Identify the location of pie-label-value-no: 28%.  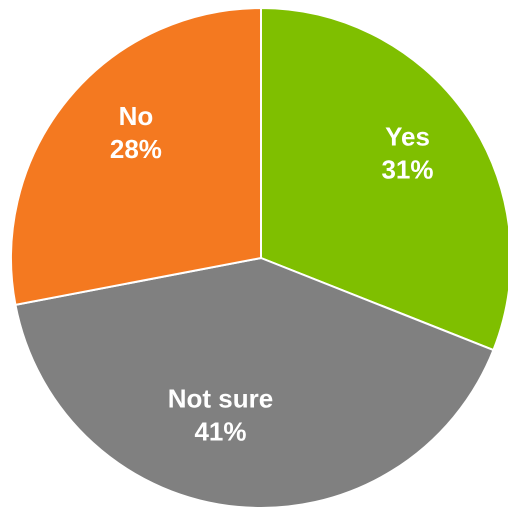
(136, 149).